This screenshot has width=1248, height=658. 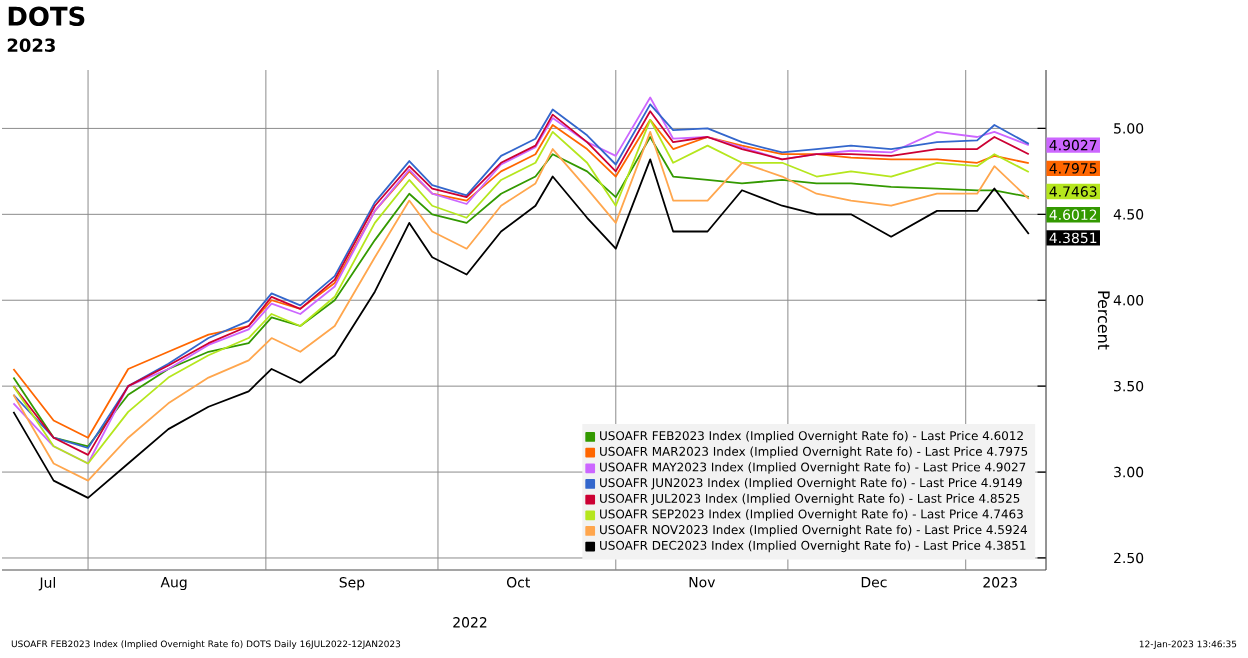 I want to click on chart-title: DOTS, so click(x=46, y=16).